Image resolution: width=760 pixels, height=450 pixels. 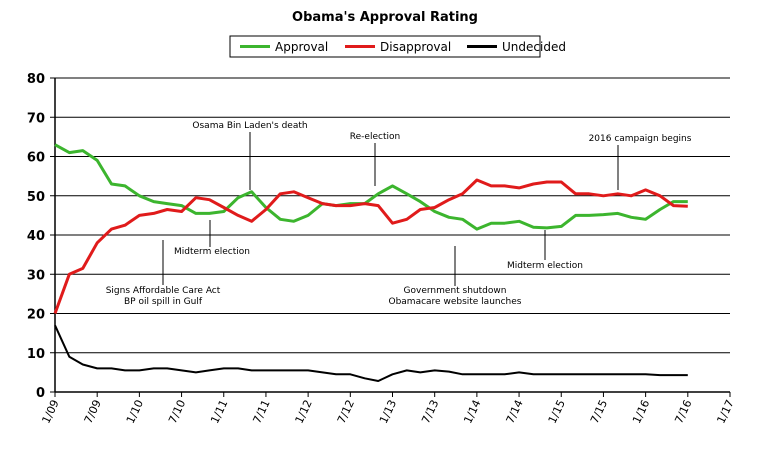 I want to click on annotation: 2016 campaign begins, so click(x=640, y=139).